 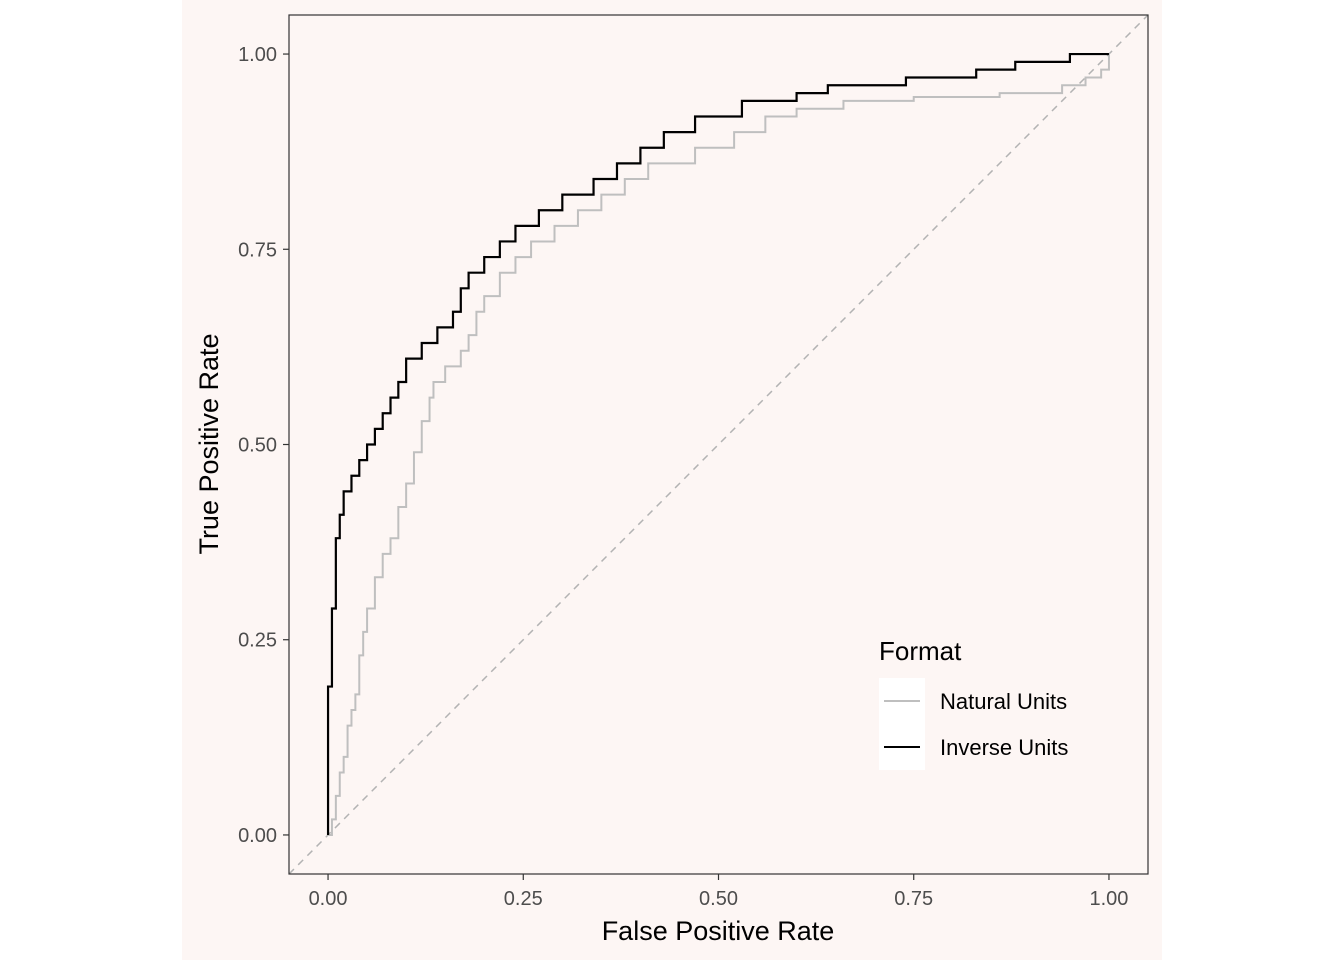 I want to click on legend: Format Natural Units Inverse Units, so click(x=973, y=703).